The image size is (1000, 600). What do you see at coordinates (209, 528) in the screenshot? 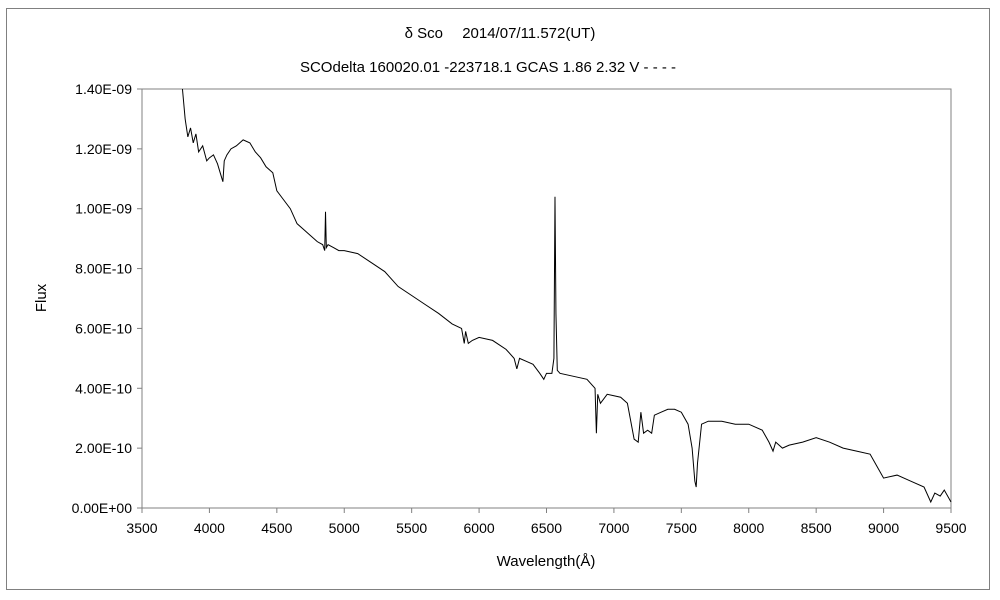
I see `x-tick-label: 4000` at bounding box center [209, 528].